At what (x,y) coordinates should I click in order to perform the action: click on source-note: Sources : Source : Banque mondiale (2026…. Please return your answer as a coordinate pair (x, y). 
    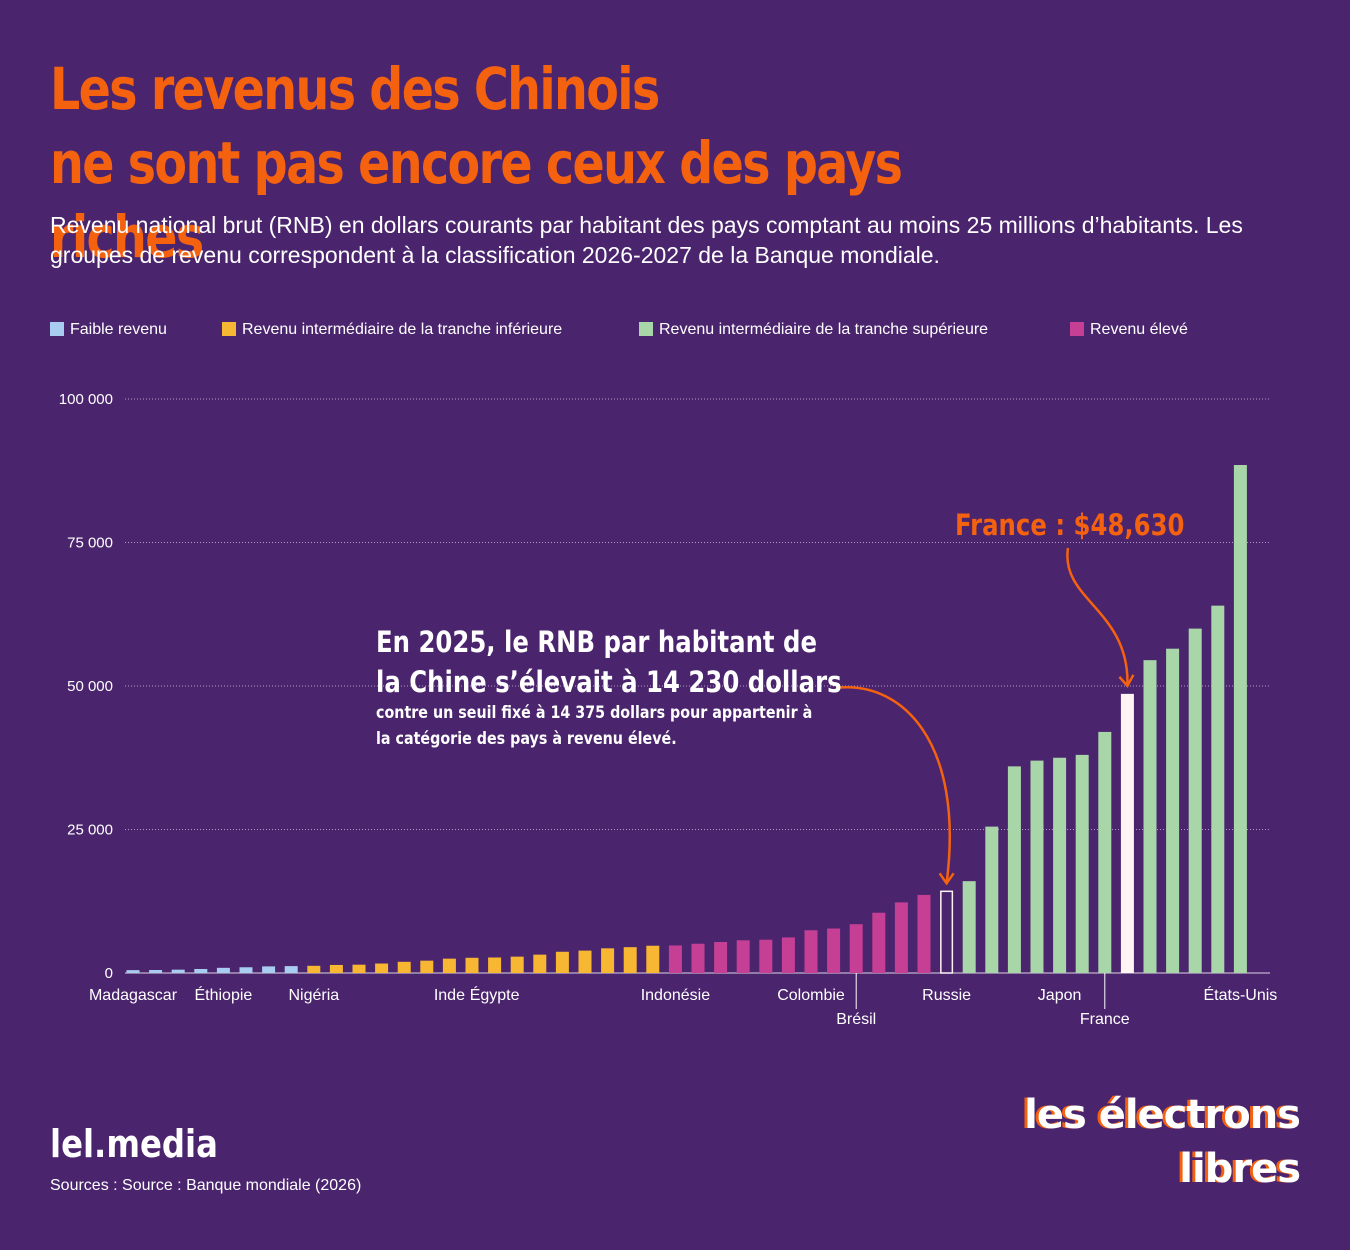
    Looking at the image, I should click on (206, 1185).